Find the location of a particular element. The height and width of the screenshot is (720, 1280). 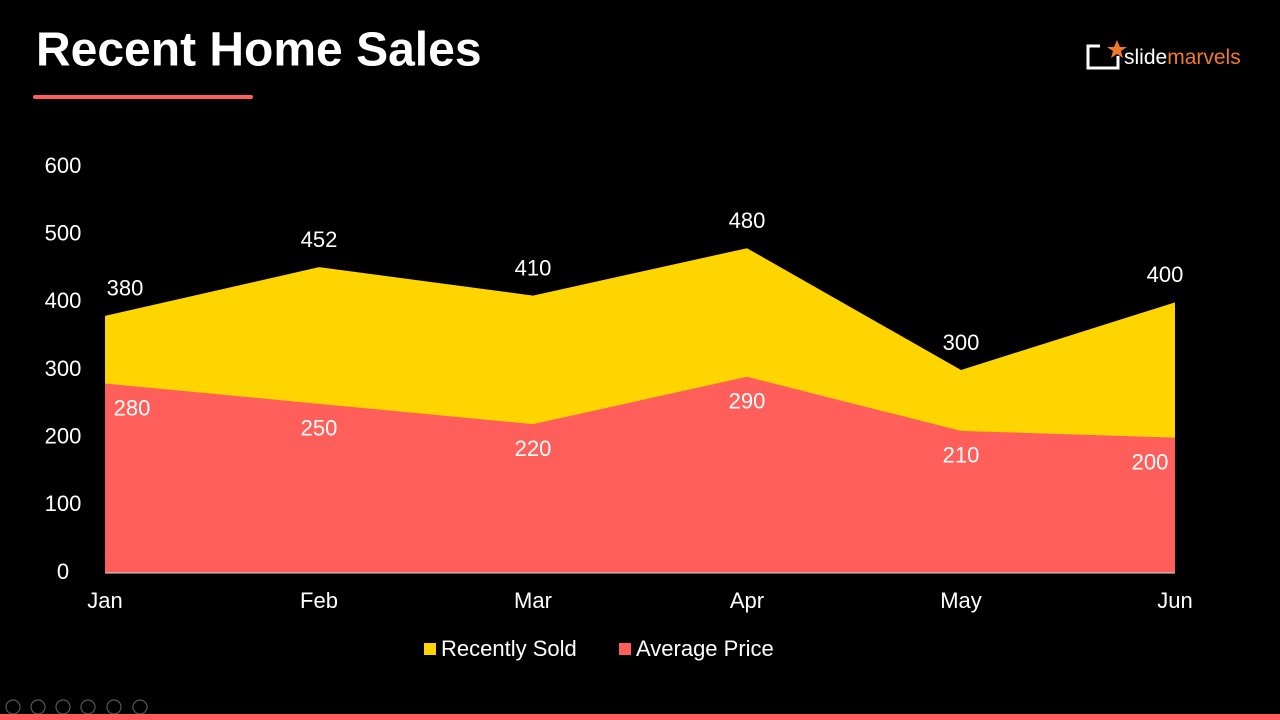

data-label: 290 is located at coordinates (747, 401).